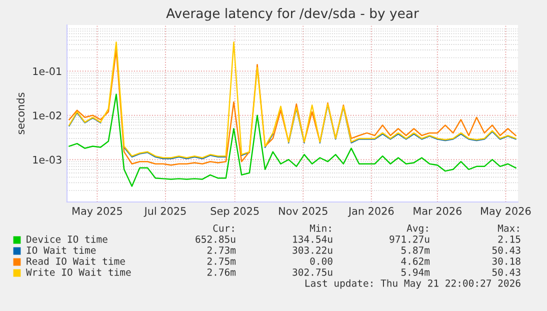 Image resolution: width=547 pixels, height=311 pixels. I want to click on text: Max:, so click(508, 228).